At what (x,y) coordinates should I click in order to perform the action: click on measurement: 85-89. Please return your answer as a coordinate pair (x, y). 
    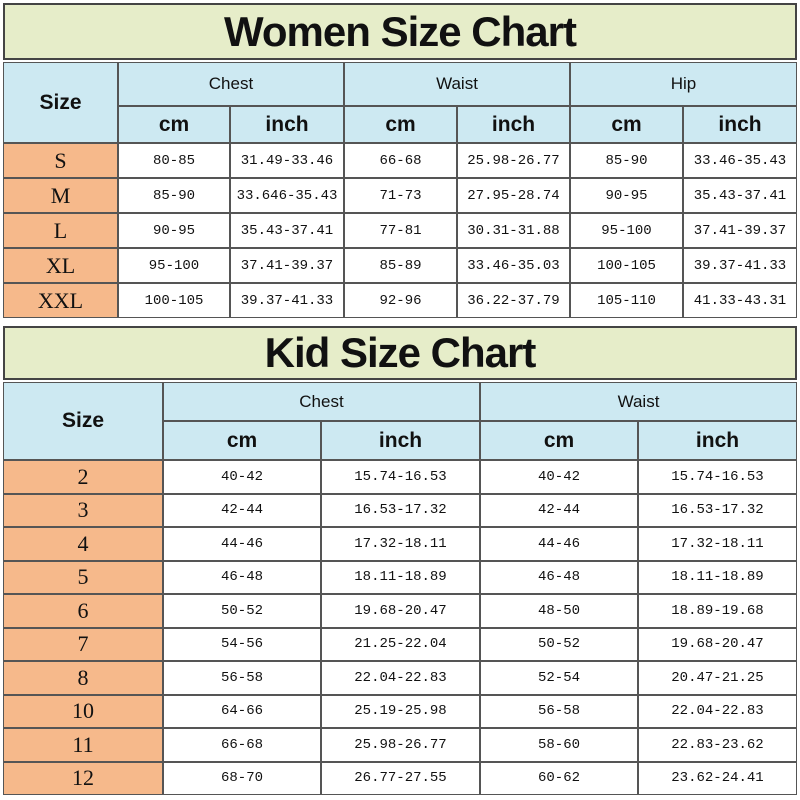
    Looking at the image, I should click on (400, 265).